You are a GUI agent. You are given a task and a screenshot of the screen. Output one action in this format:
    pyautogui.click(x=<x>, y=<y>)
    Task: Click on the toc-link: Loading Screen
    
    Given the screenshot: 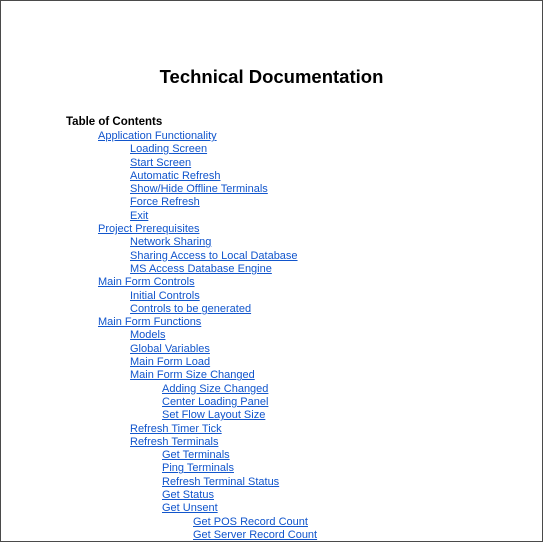 What is the action you would take?
    pyautogui.click(x=169, y=149)
    